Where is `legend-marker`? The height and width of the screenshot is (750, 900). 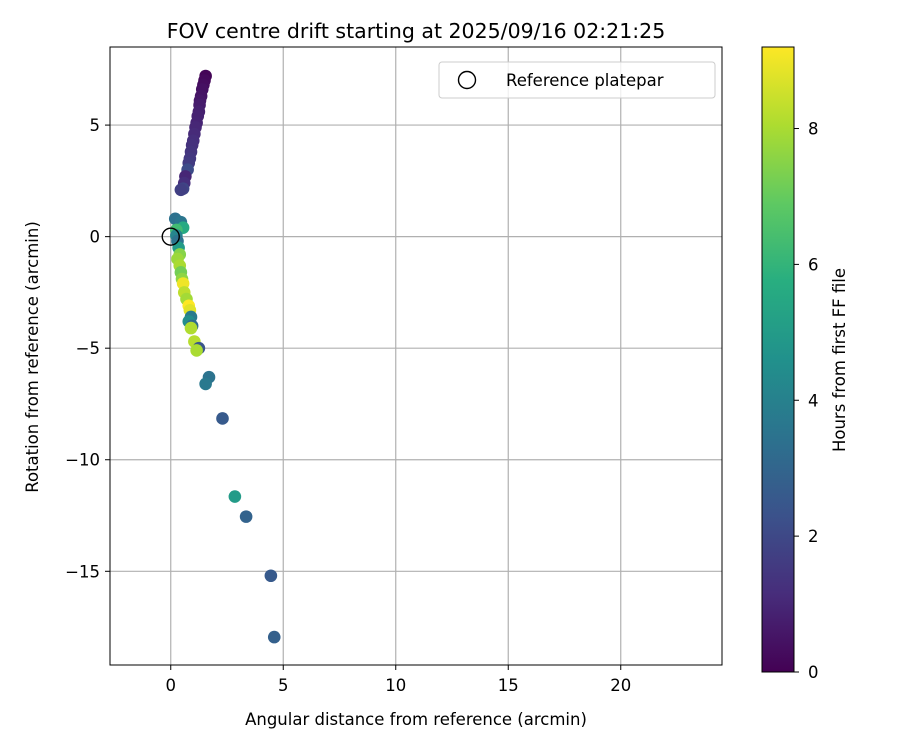
legend-marker is located at coordinates (467, 80).